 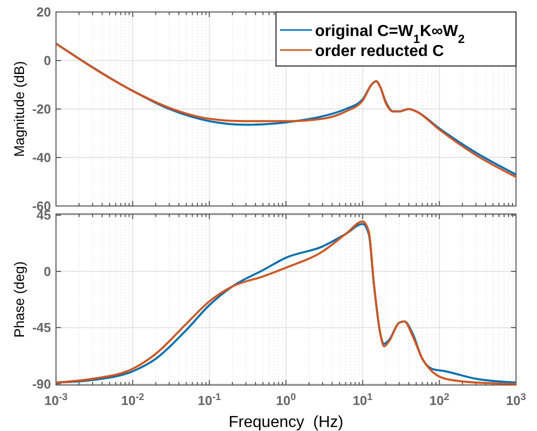 I want to click on y-tick-label: -40, so click(x=41, y=157).